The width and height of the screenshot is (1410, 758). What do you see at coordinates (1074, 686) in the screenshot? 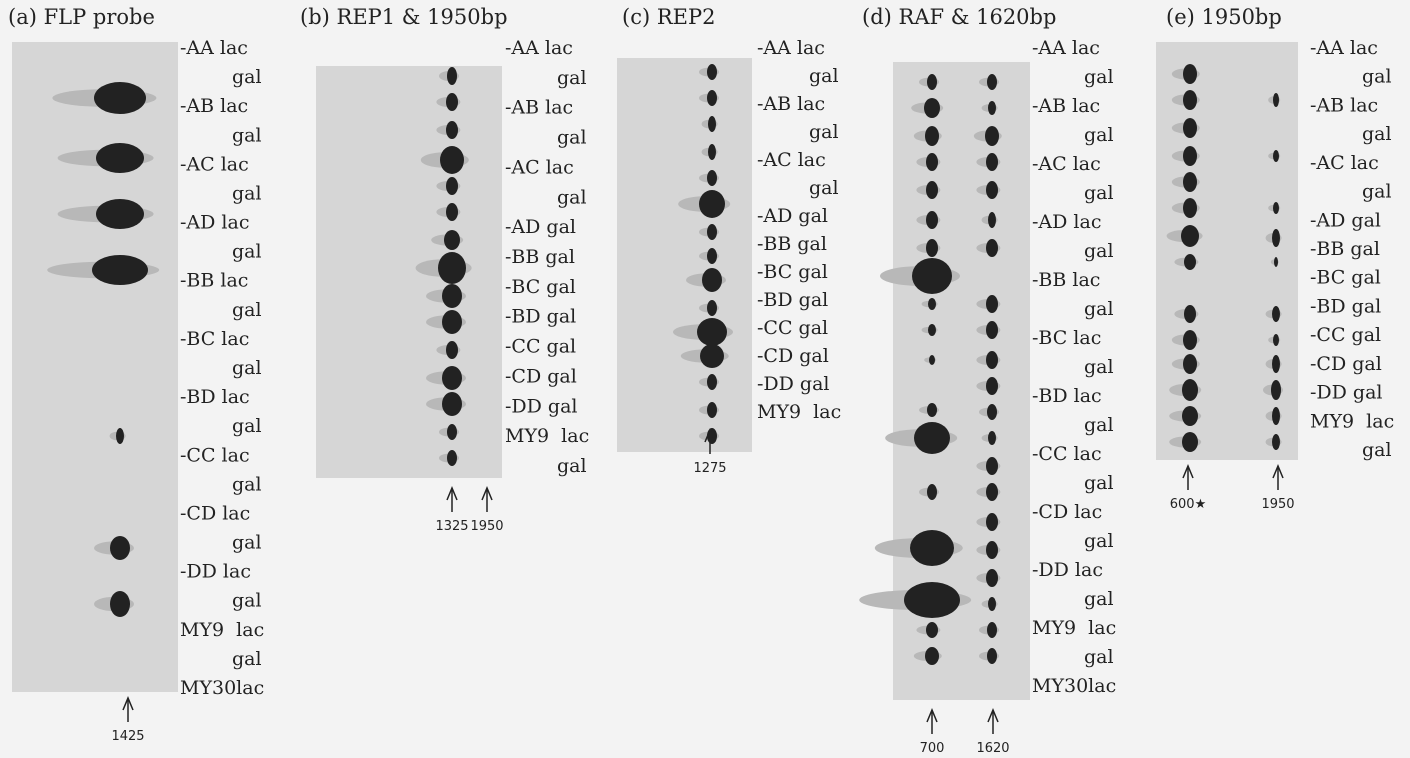
I see `lane-label: MY30lac` at bounding box center [1074, 686].